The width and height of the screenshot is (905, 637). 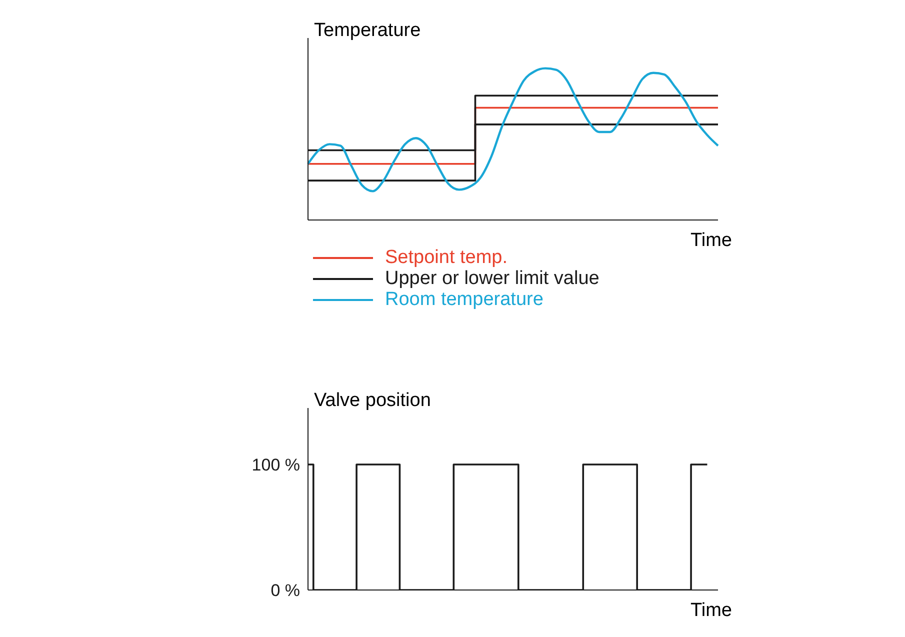 What do you see at coordinates (372, 401) in the screenshot?
I see `y-axis-title: Valve position` at bounding box center [372, 401].